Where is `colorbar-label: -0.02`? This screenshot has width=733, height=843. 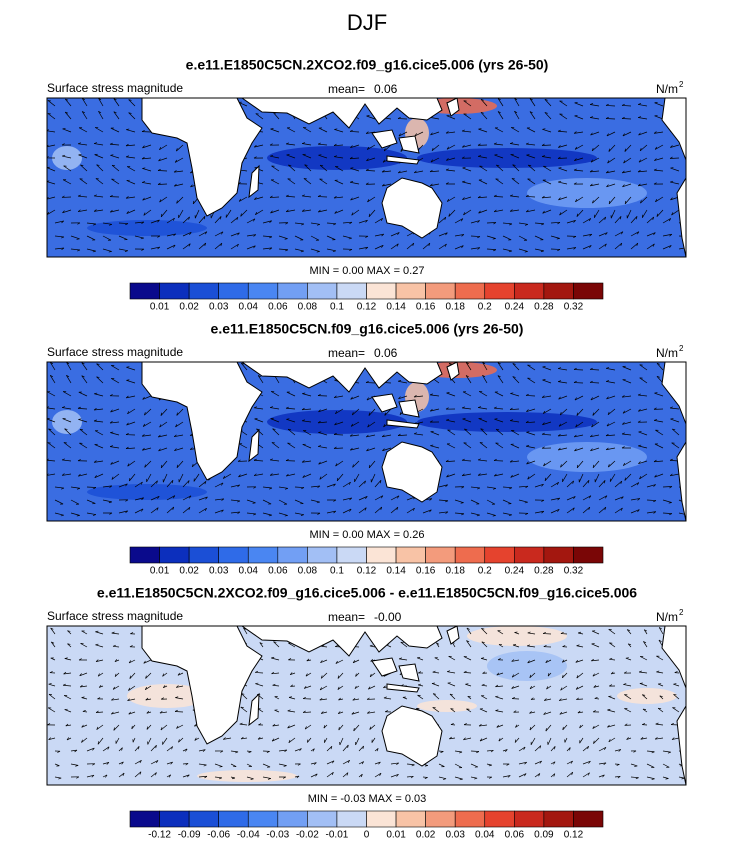 colorbar-label: -0.02 is located at coordinates (307, 835).